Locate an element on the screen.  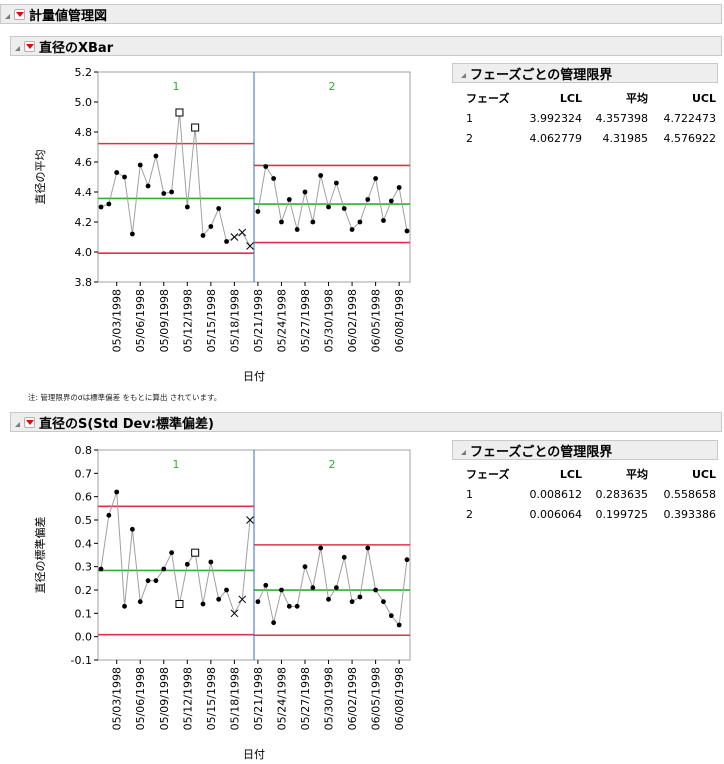
x-tick-label: 06/08/1998 is located at coordinates (399, 698).